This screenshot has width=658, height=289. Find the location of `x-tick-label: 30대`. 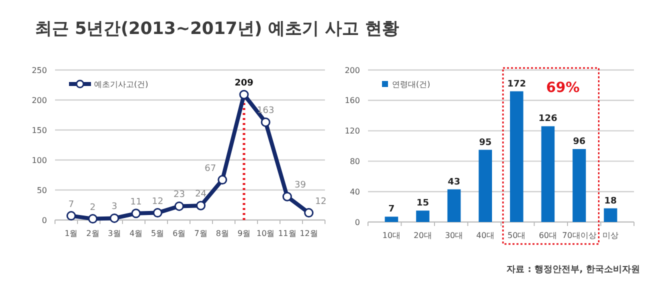

x-tick-label: 30대 is located at coordinates (454, 235).